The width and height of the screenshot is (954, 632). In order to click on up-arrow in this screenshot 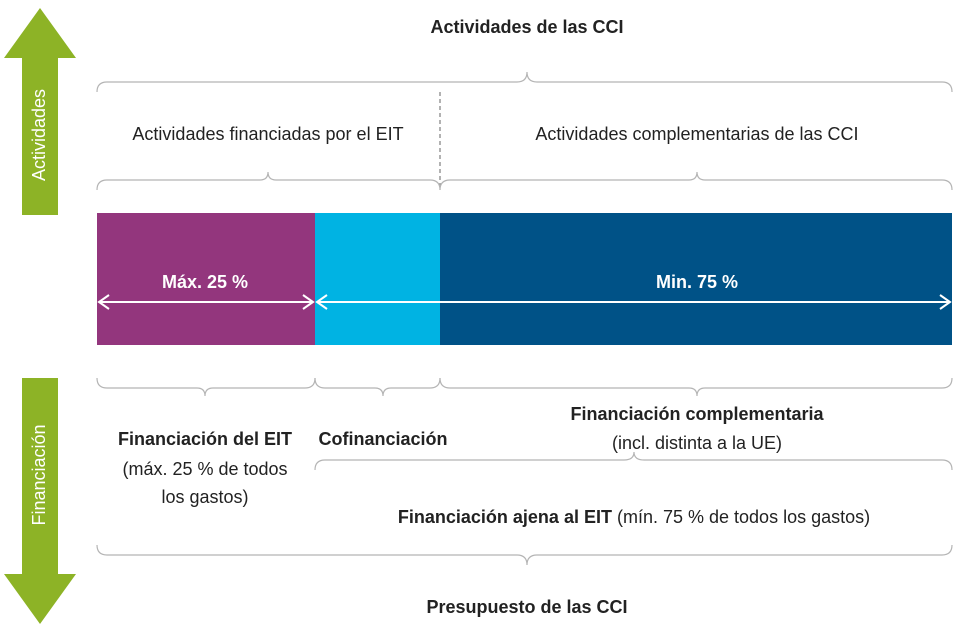, I will do `click(40, 111)`.